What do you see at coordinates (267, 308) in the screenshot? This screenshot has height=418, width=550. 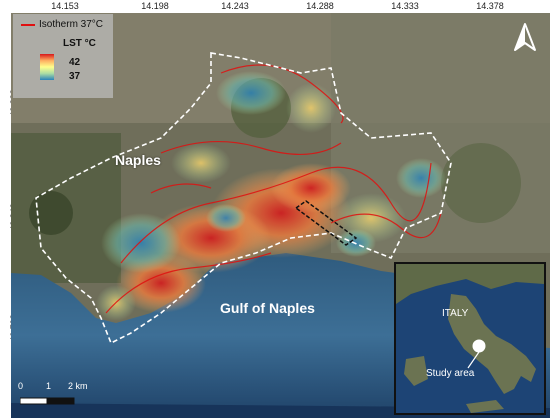 I see `sea-label: Gulf of Naples` at bounding box center [267, 308].